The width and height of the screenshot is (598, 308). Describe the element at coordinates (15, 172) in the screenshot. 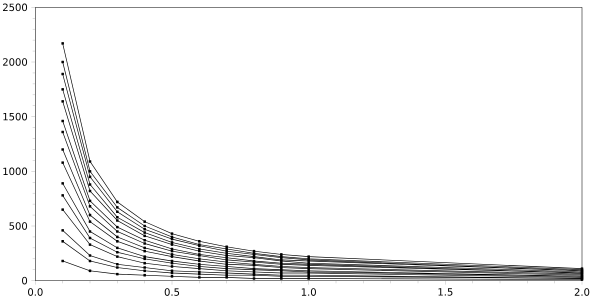

I see `y-tick-label: 1000` at that location.